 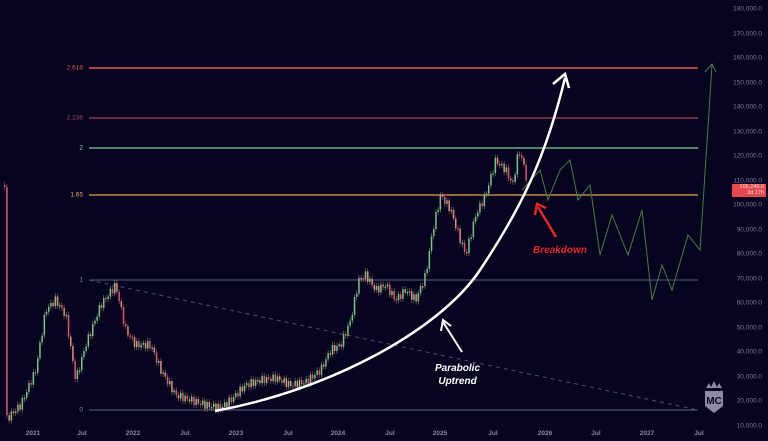 I want to click on y-tick-label: 80,000.0, so click(x=749, y=254).